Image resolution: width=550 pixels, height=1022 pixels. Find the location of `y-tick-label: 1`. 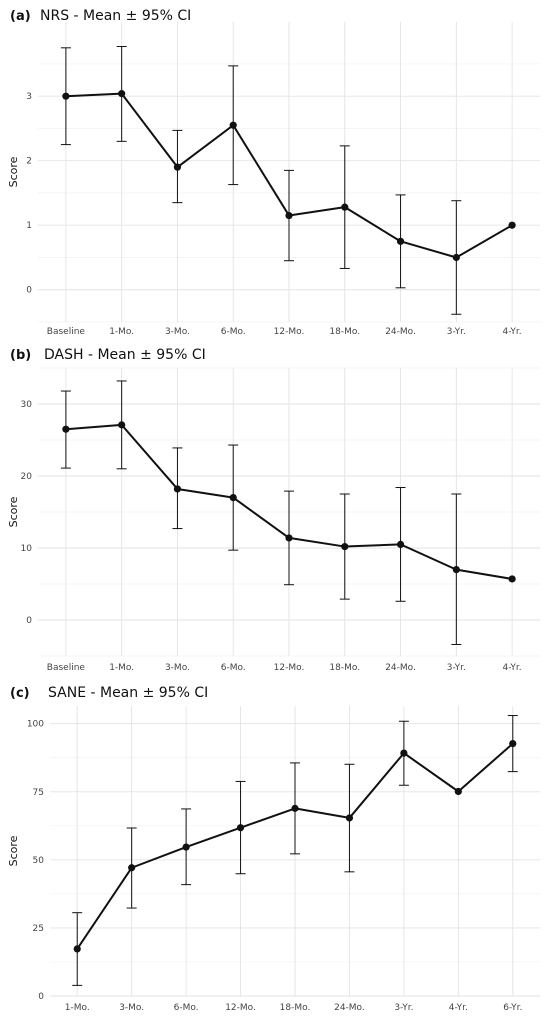

y-tick-label: 1 is located at coordinates (29, 226).